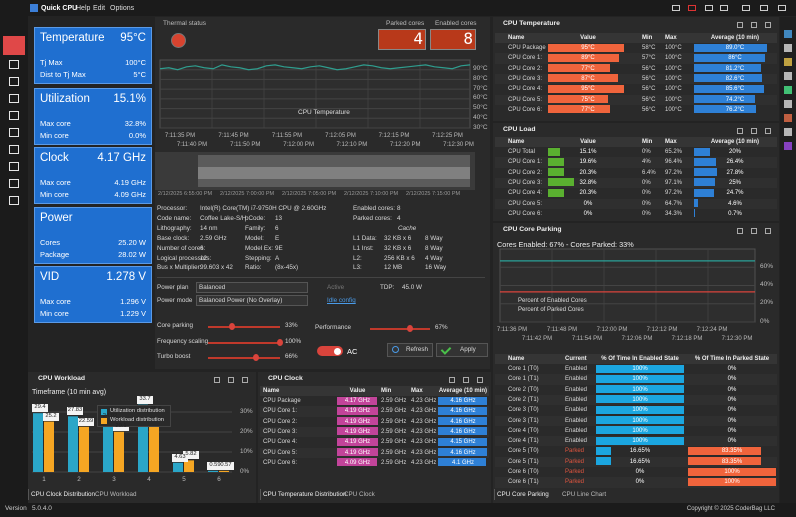 This screenshot has height=517, width=796. Describe the element at coordinates (468, 349) in the screenshot. I see `button-label: Apply` at that location.